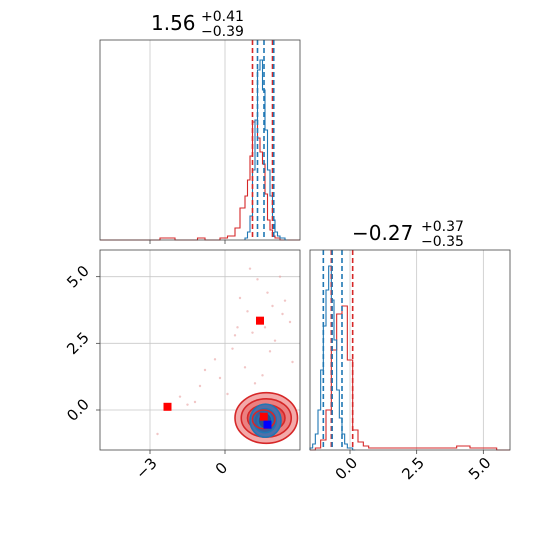 This screenshot has height=550, width=550. I want to click on top-hist-frame, so click(200, 140).